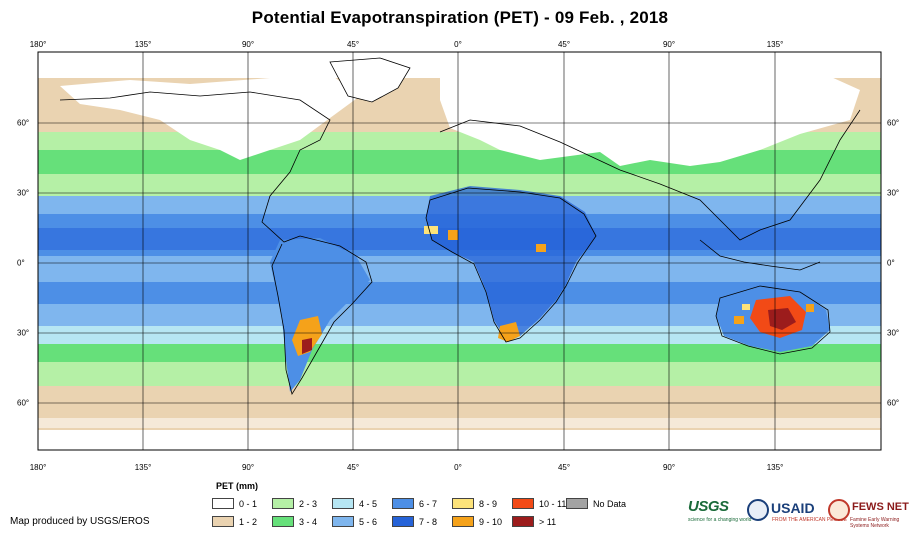 Image resolution: width=920 pixels, height=539 pixels. Describe the element at coordinates (488, 503) in the screenshot. I see `legend-label: 8 - 9` at that location.